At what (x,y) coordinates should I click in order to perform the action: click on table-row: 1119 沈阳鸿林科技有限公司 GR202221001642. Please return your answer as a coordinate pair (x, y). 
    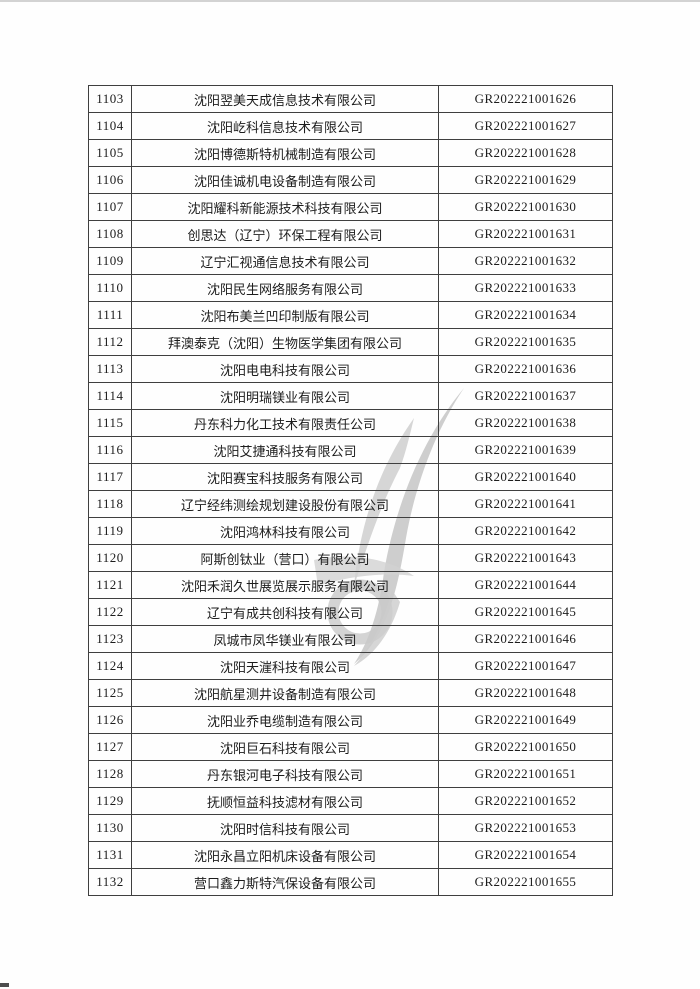
    Looking at the image, I should click on (350, 531).